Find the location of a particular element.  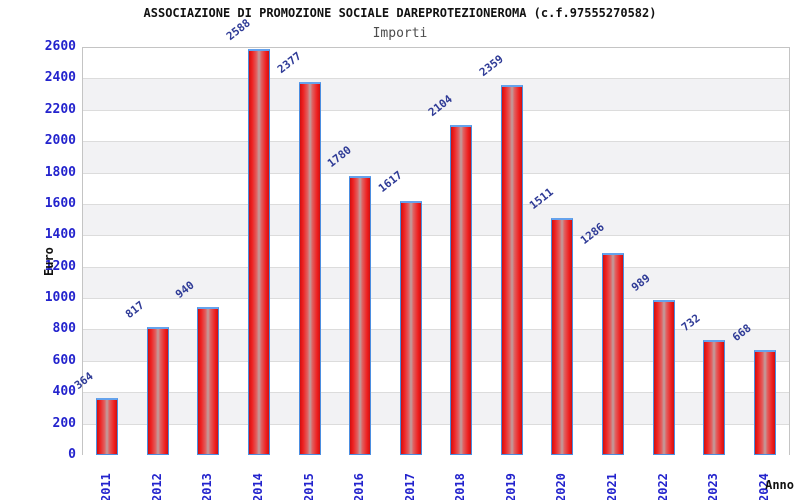

y-tick-label: 0 is located at coordinates (72, 454).